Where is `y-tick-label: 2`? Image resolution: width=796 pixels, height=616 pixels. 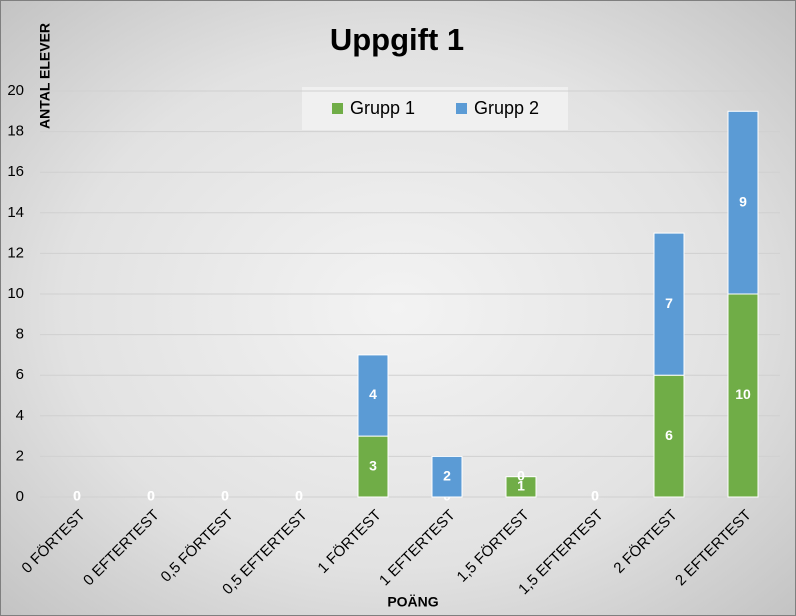
y-tick-label: 2 is located at coordinates (20, 455).